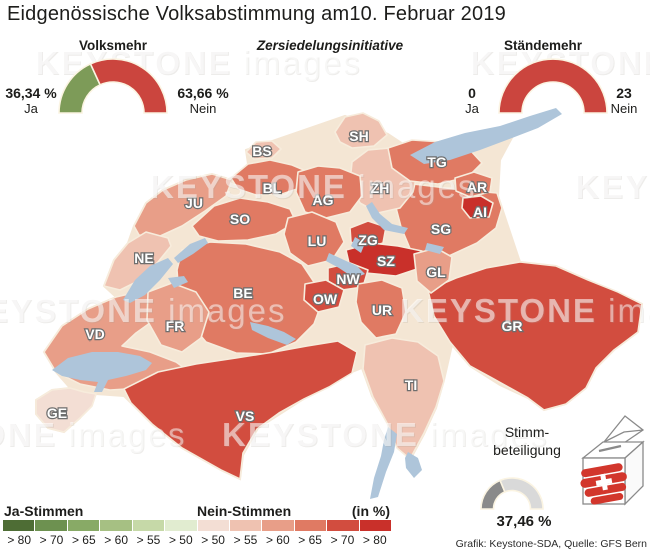  I want to click on legend-tick-n60: > 60, so click(277, 540).